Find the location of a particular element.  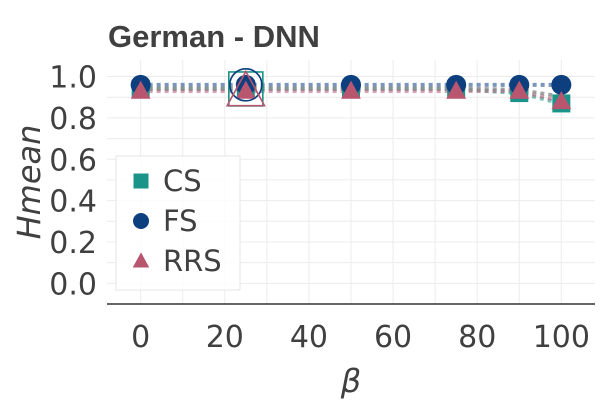

legend-label-cs: CS is located at coordinates (182, 181).